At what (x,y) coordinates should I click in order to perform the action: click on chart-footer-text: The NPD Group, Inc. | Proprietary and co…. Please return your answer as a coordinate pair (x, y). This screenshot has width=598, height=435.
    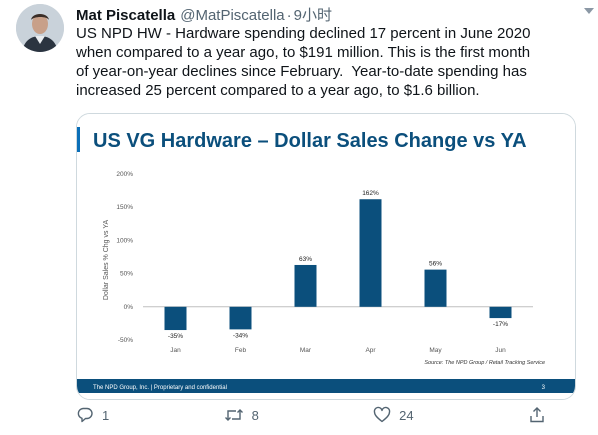
    Looking at the image, I should click on (160, 388).